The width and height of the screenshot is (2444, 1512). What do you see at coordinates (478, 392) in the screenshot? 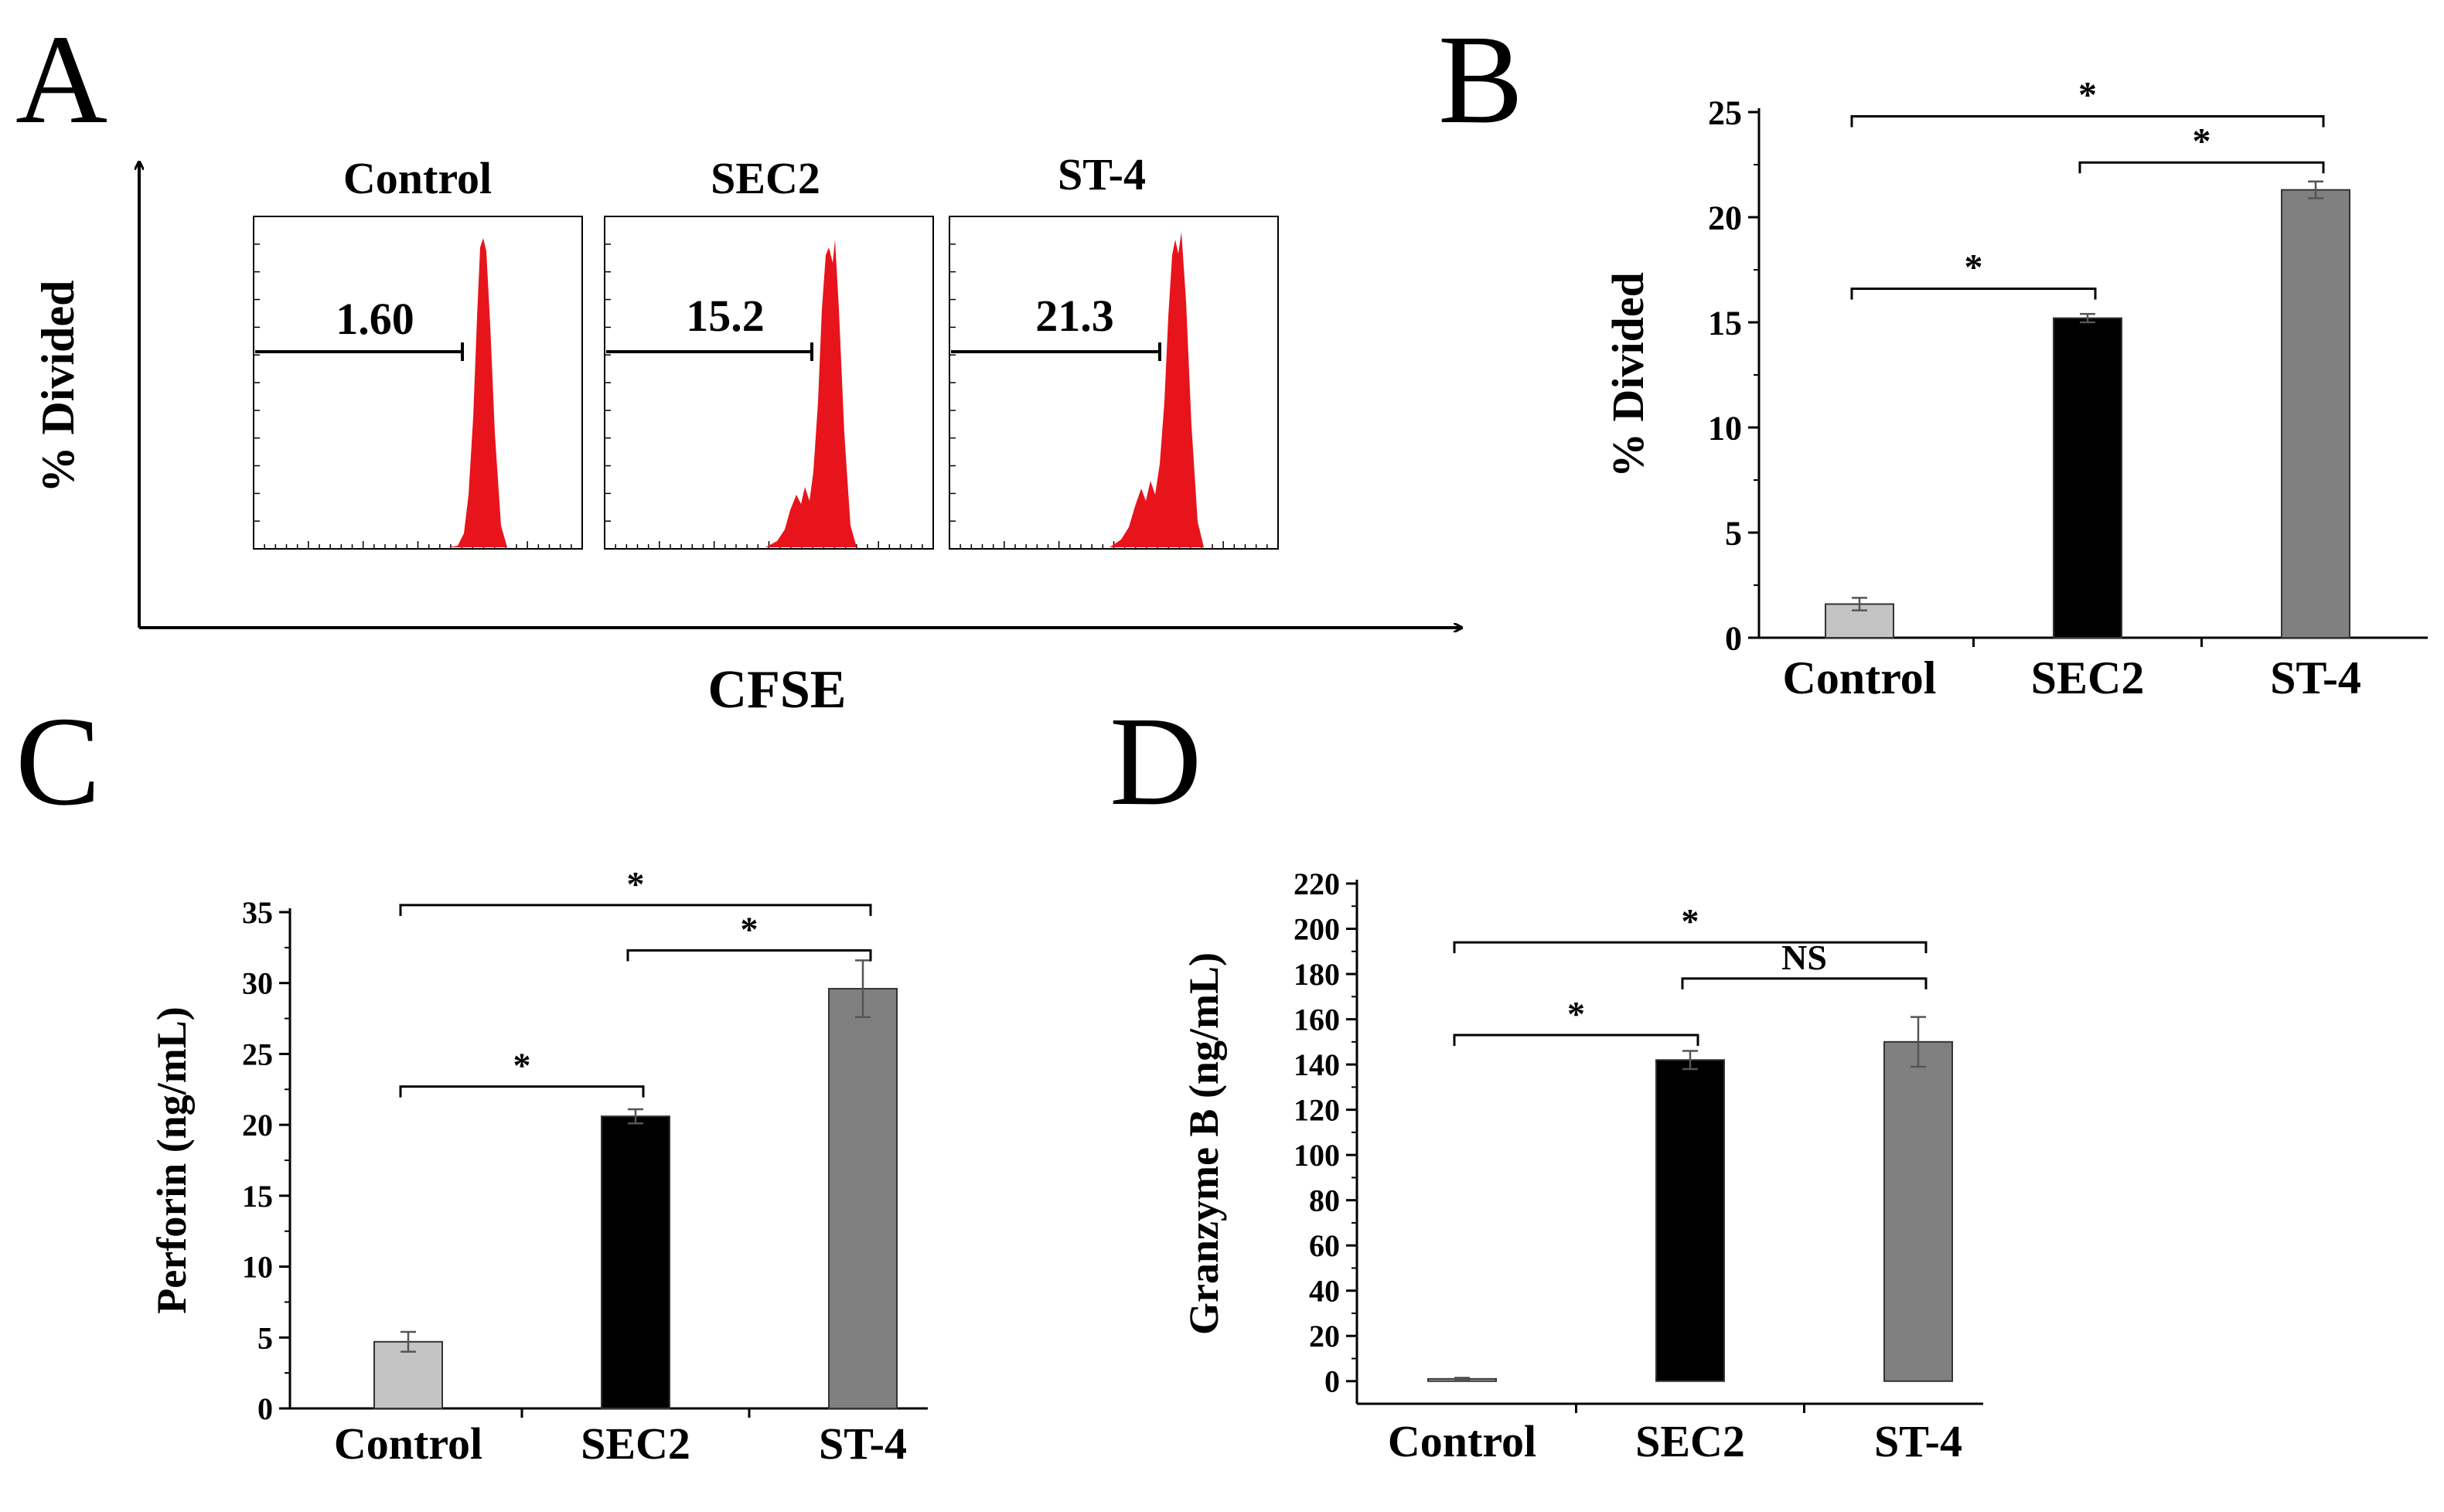
I see `histogram-peak-control` at bounding box center [478, 392].